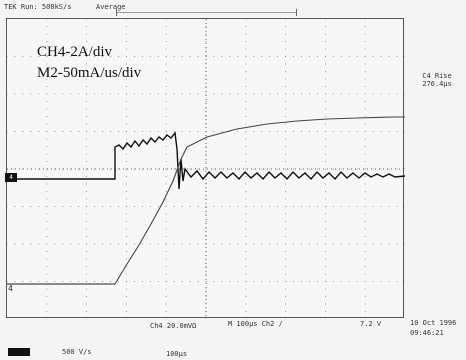  Describe the element at coordinates (206, 14) in the screenshot. I see `record-position-bar` at that location.